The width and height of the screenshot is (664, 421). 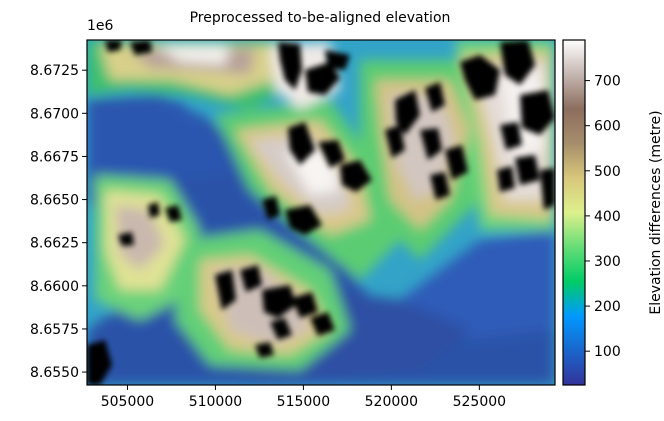 What do you see at coordinates (607, 352) in the screenshot?
I see `colorbar-tick-label: 100` at bounding box center [607, 352].